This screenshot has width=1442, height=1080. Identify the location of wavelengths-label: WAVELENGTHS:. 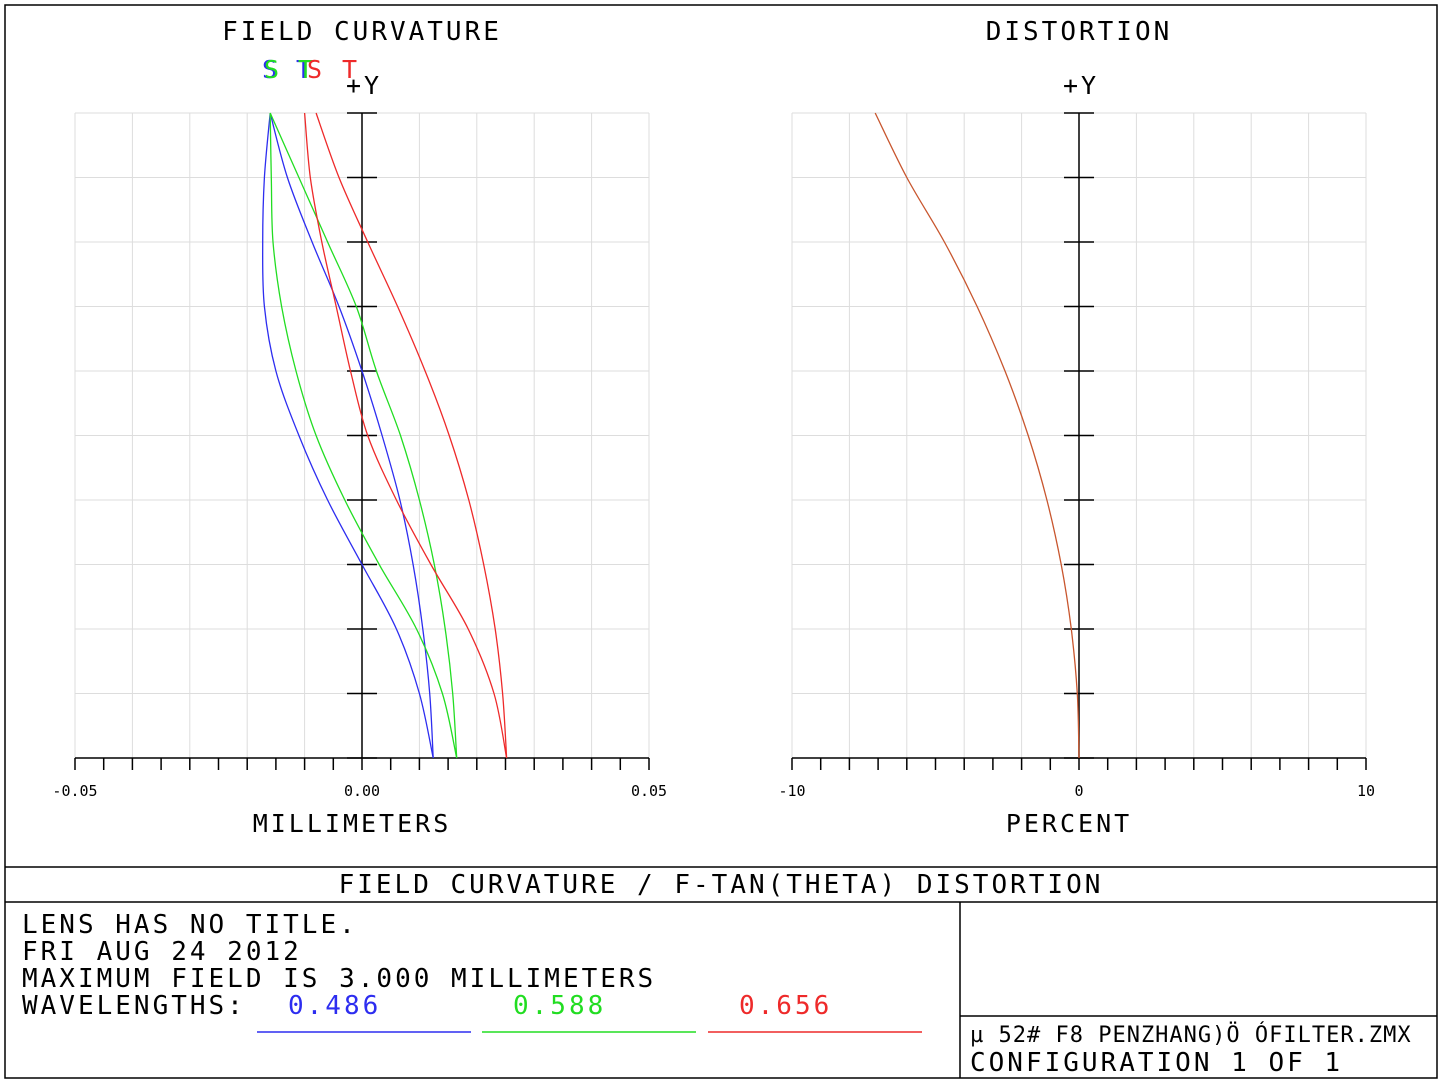
(134, 1006).